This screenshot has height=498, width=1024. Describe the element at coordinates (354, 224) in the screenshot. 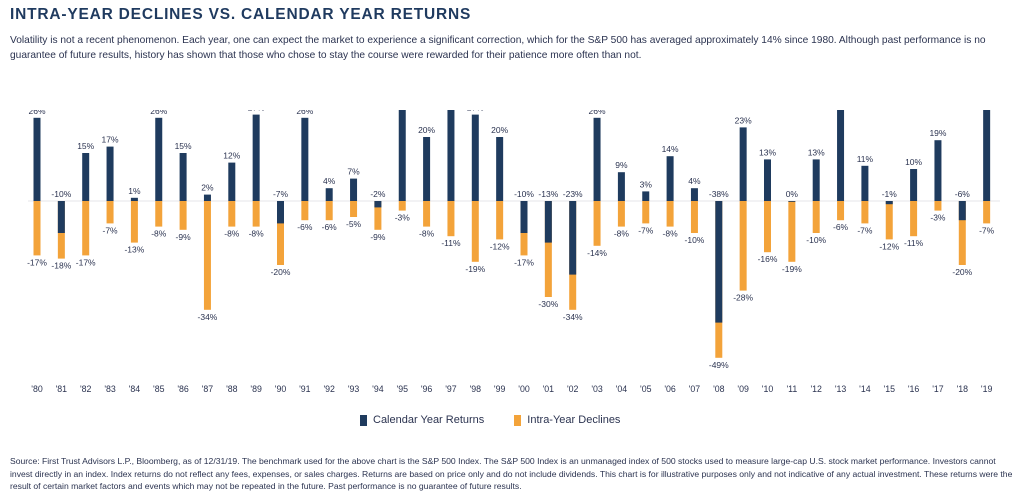

I see `decline-label: -5%` at that location.